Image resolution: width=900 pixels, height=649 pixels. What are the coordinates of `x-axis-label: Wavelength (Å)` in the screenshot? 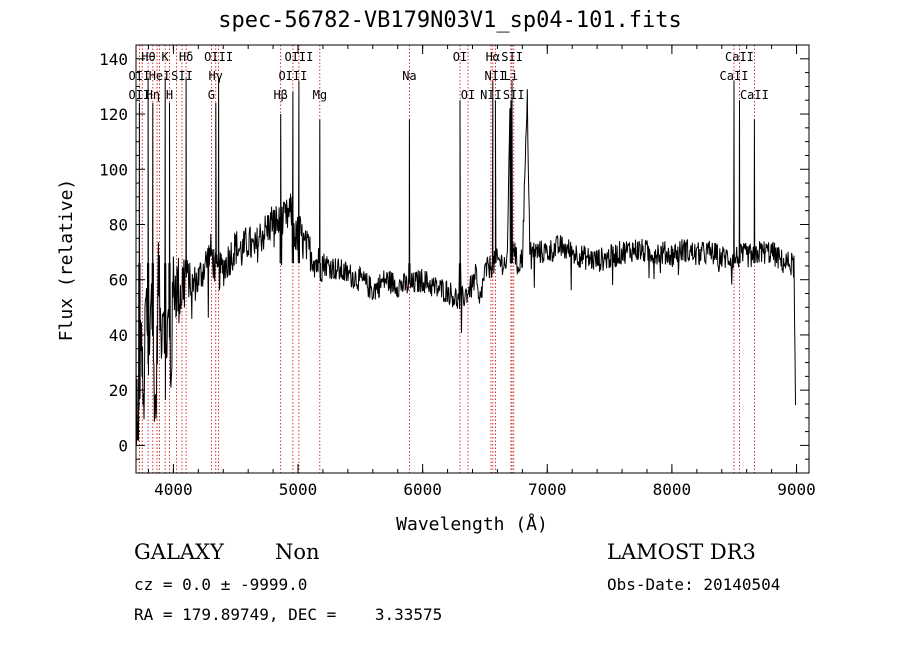 It's located at (472, 524).